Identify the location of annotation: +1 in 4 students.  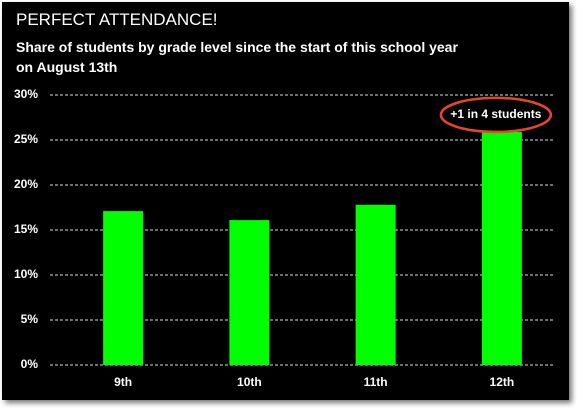
(495, 114).